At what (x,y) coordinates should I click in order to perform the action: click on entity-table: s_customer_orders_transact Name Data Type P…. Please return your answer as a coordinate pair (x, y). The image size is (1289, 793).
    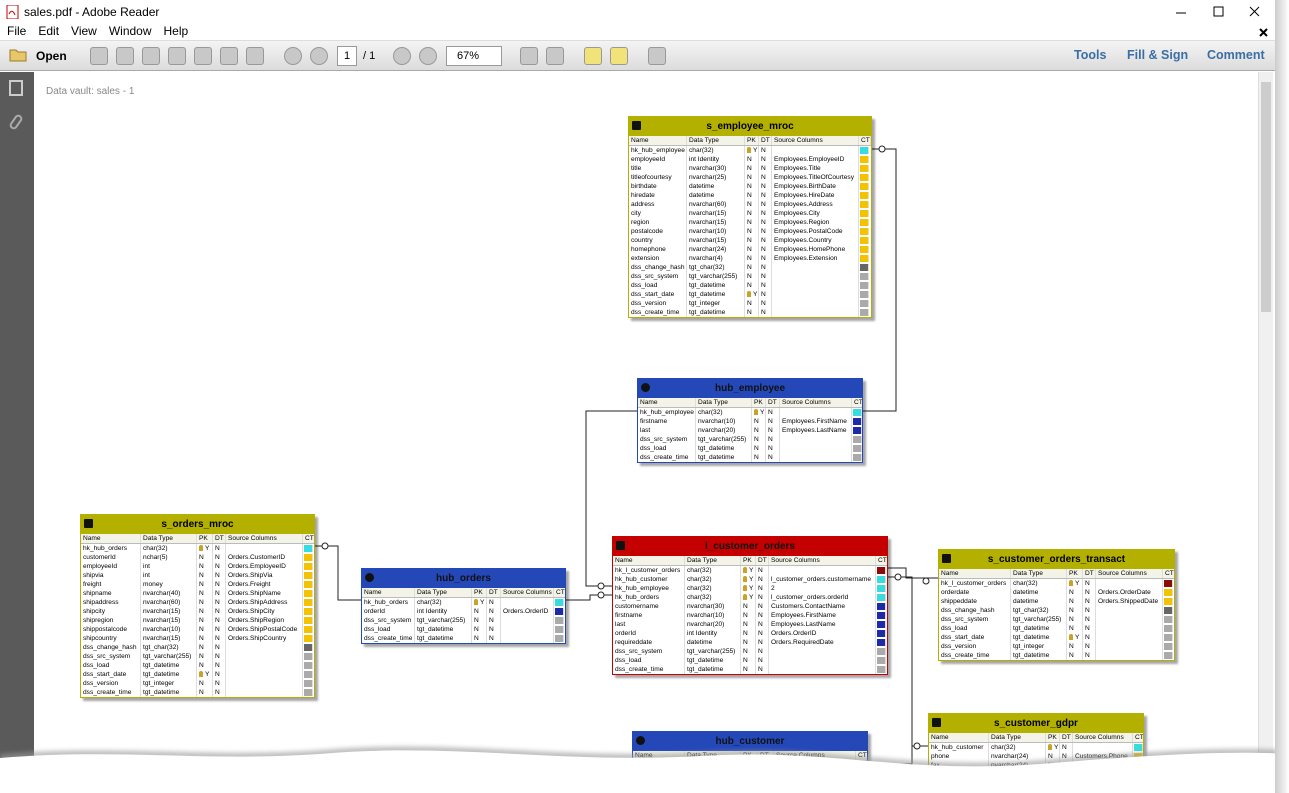
    Looking at the image, I should click on (1056, 605).